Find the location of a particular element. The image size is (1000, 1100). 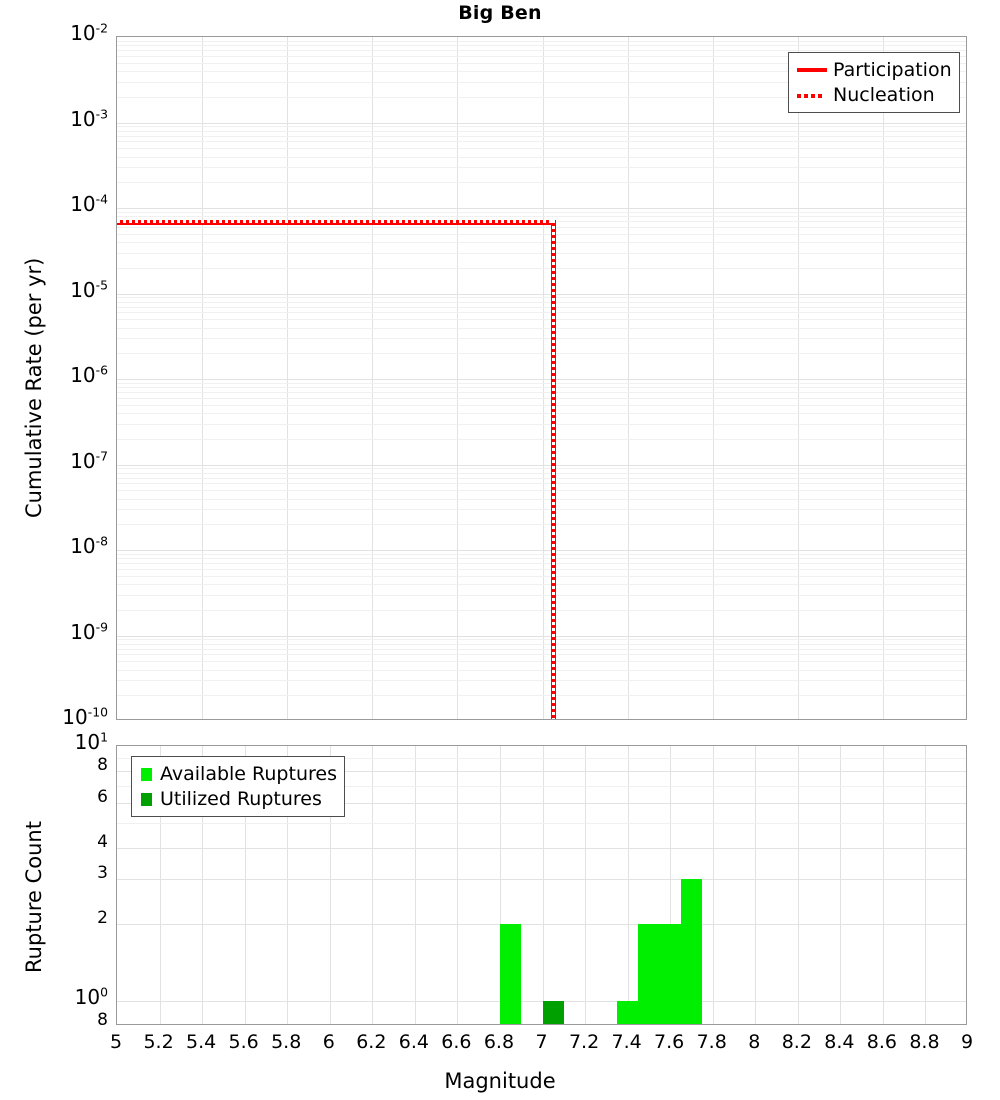

legend-label: Nucleation is located at coordinates (884, 94).